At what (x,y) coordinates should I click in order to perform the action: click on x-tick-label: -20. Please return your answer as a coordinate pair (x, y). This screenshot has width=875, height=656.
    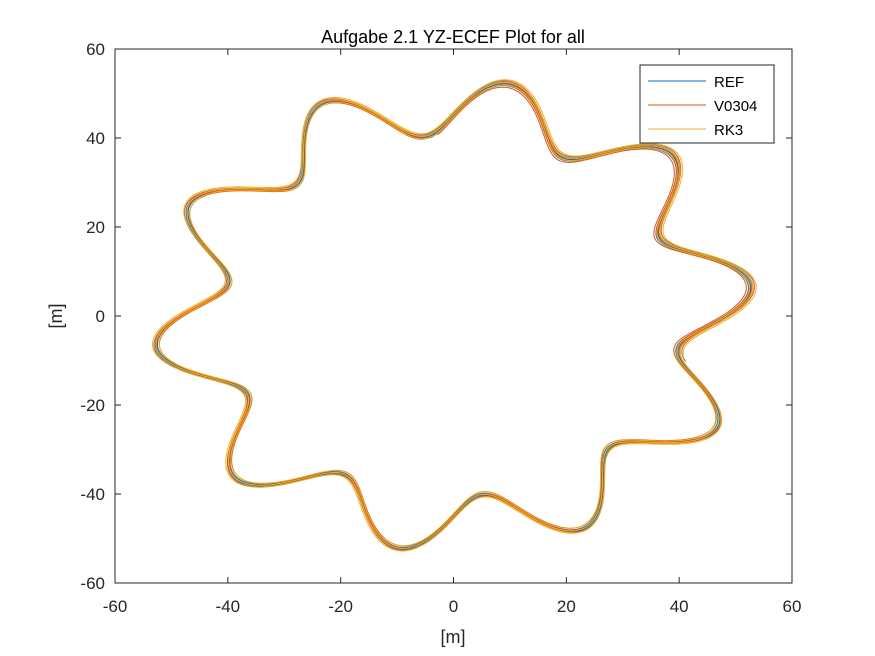
    Looking at the image, I should click on (340, 606).